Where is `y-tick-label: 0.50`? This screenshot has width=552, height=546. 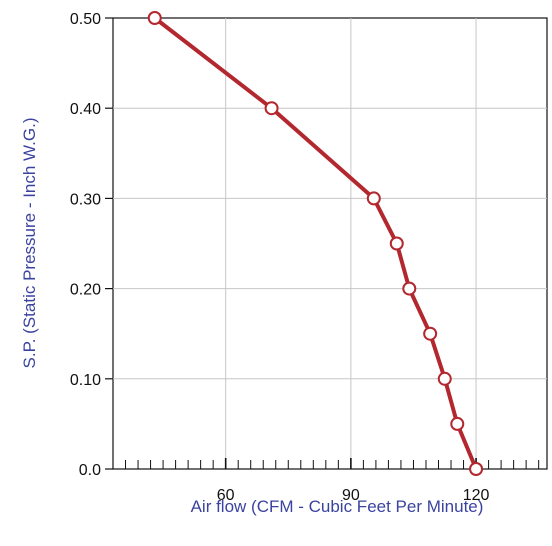 y-tick-label: 0.50 is located at coordinates (85, 19).